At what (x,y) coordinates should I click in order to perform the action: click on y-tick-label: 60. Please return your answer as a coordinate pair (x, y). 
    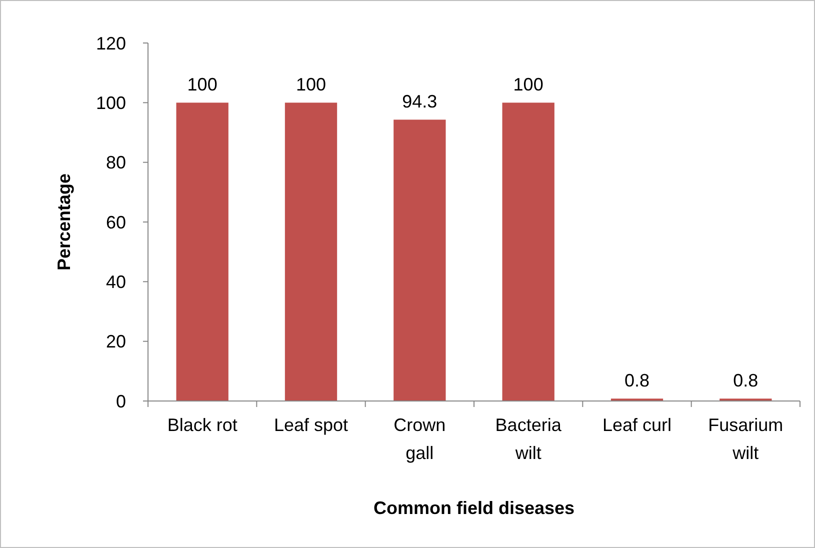
    Looking at the image, I should click on (116, 222).